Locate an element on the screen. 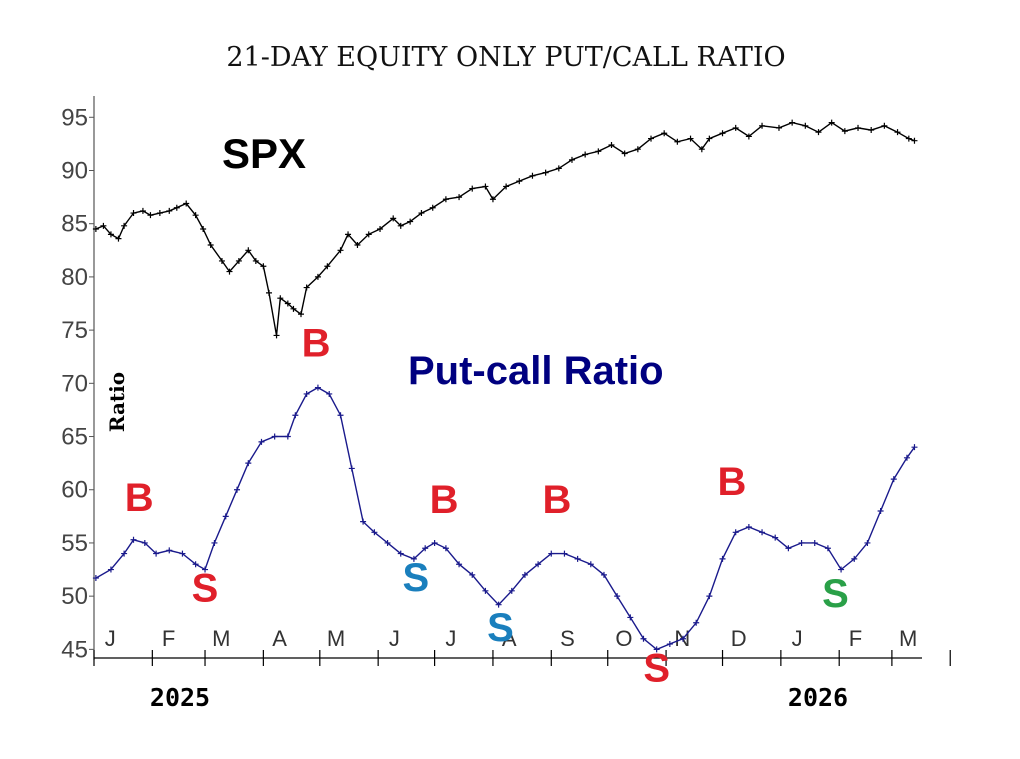 The image size is (1020, 759). x-tick-label: O is located at coordinates (623, 638).